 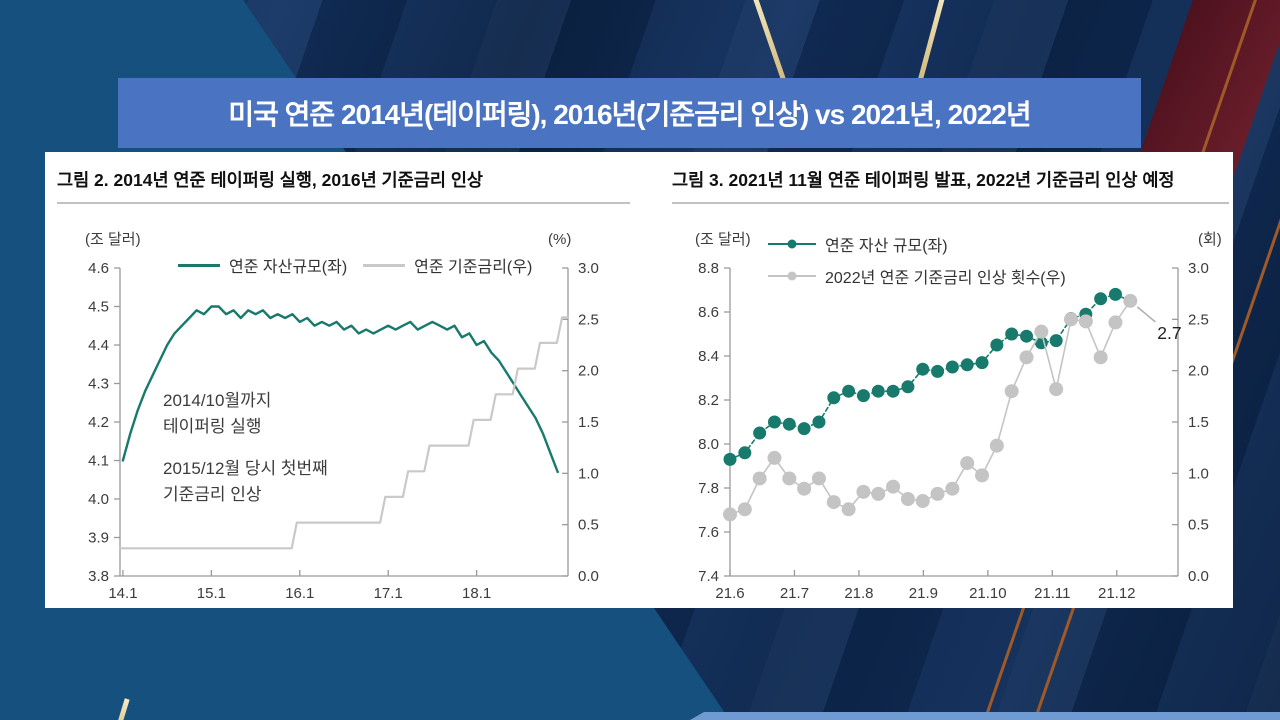 What do you see at coordinates (708, 488) in the screenshot?
I see `svg-text: 7.8` at bounding box center [708, 488].